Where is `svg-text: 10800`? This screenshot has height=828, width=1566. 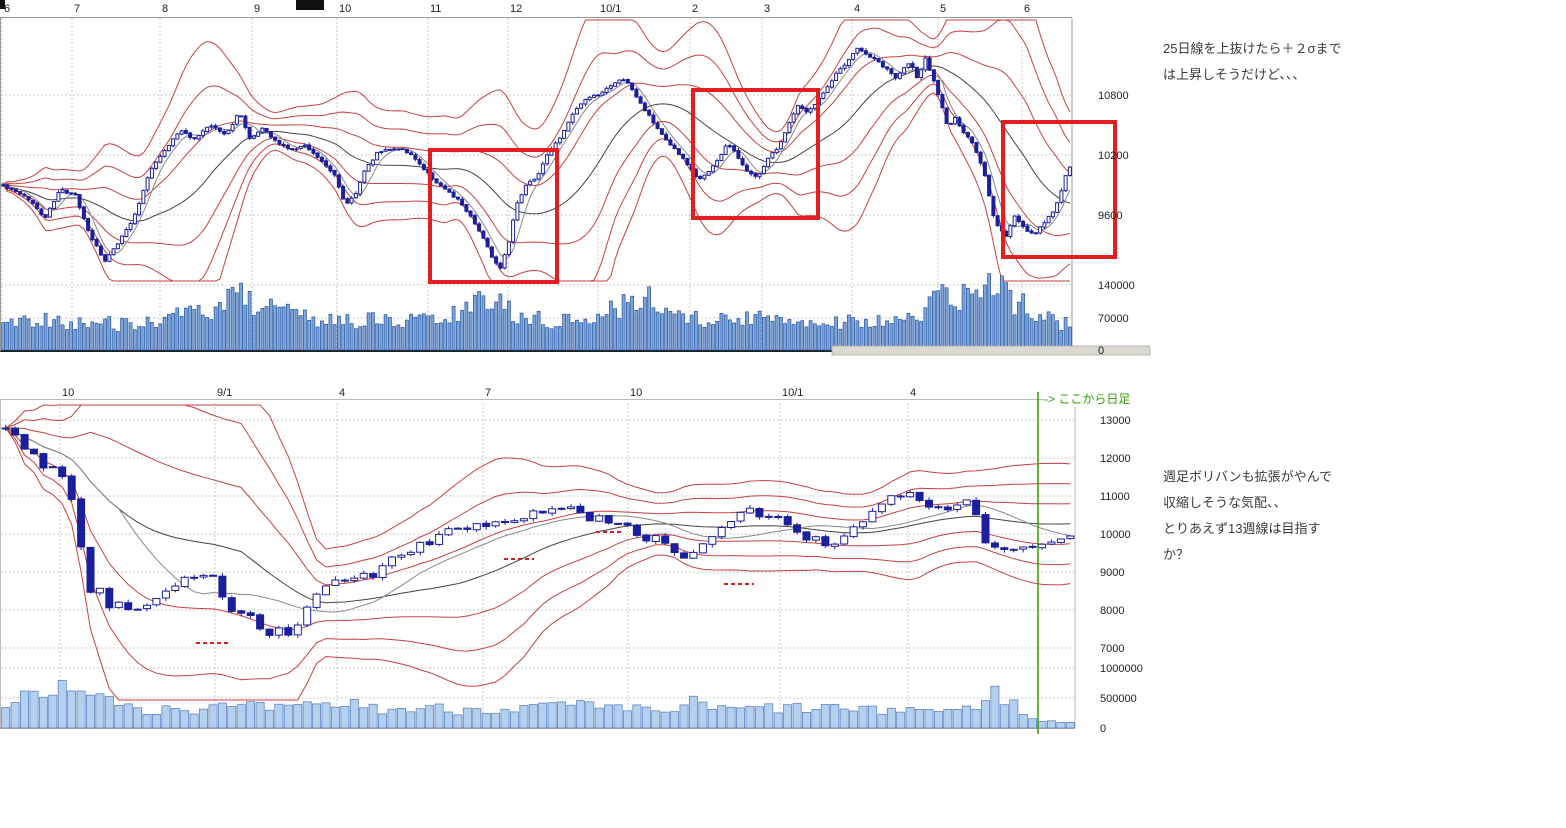 svg-text: 10800 is located at coordinates (1113, 96).